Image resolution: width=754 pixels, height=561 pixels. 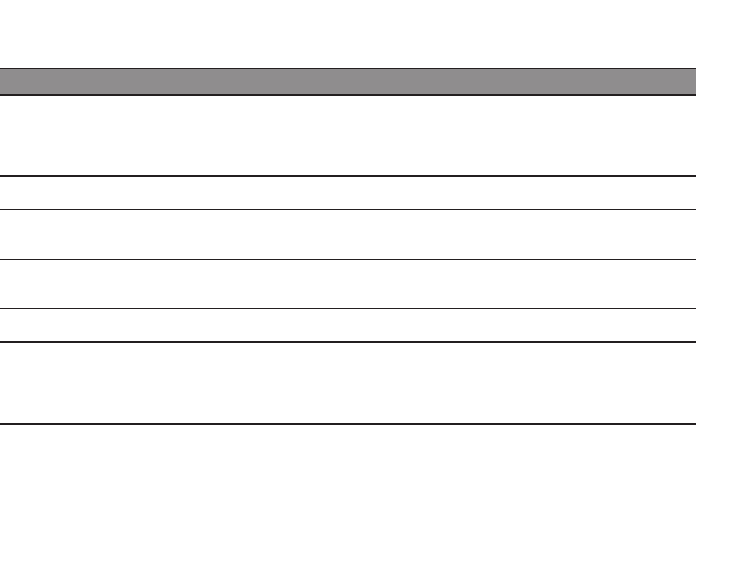 I want to click on table-bottom-rule, so click(x=348, y=424).